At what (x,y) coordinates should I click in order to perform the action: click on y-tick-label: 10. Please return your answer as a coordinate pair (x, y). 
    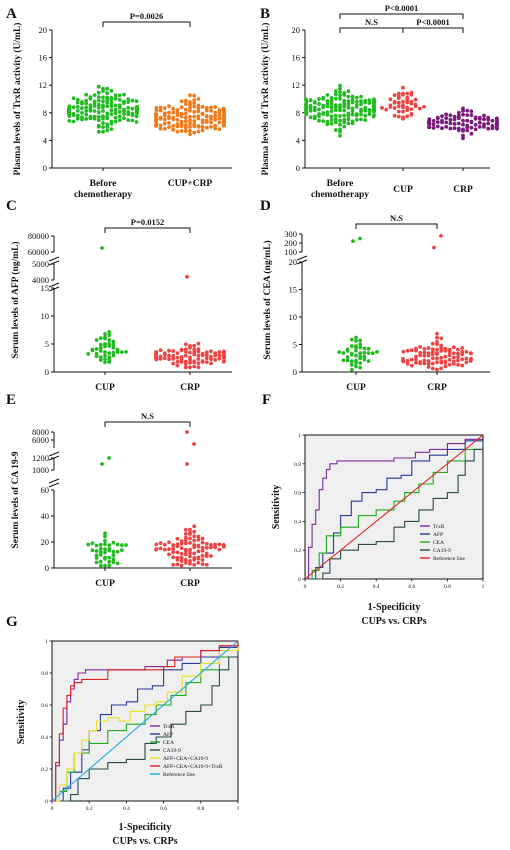
    Looking at the image, I should click on (293, 317).